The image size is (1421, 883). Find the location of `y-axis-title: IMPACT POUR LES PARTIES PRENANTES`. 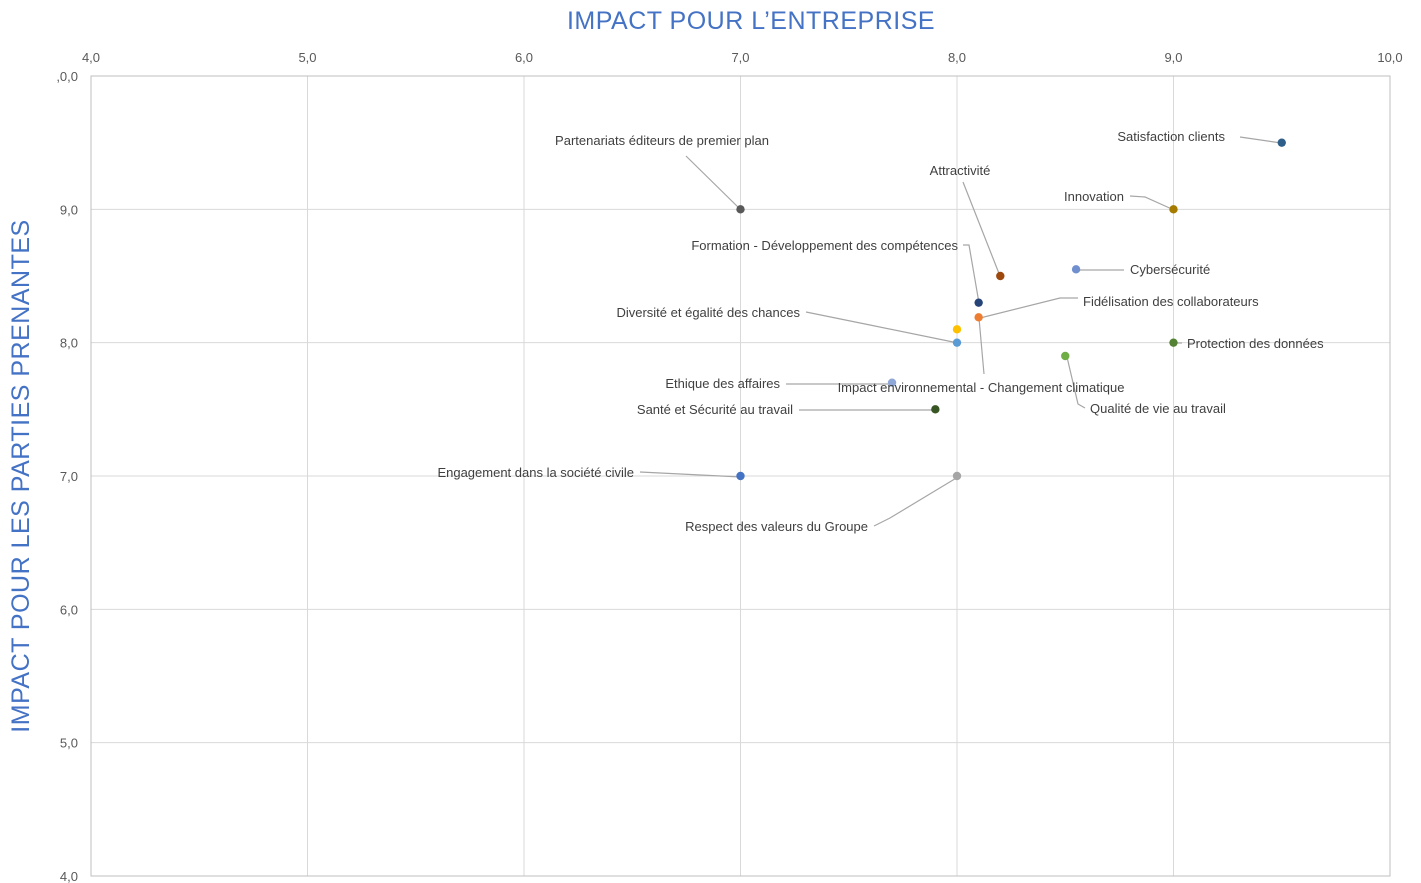

y-axis-title: IMPACT POUR LES PARTIES PRENANTES is located at coordinates (21, 475).